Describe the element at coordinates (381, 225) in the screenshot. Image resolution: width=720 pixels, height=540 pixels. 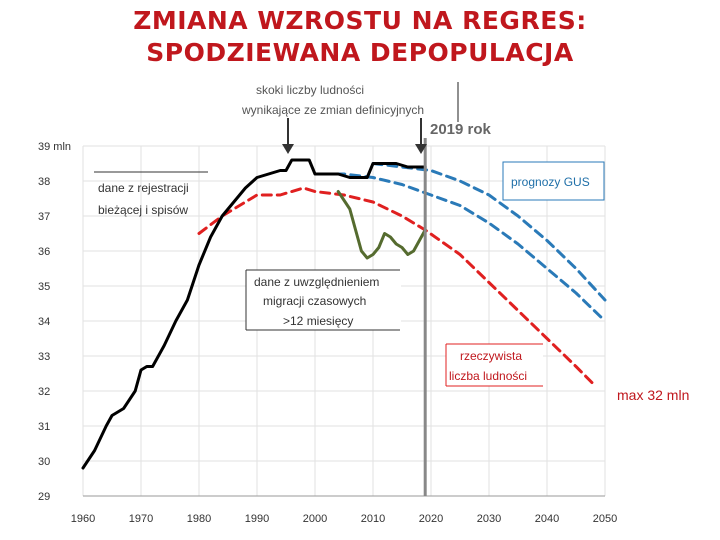
I see `series-line-migration` at that location.